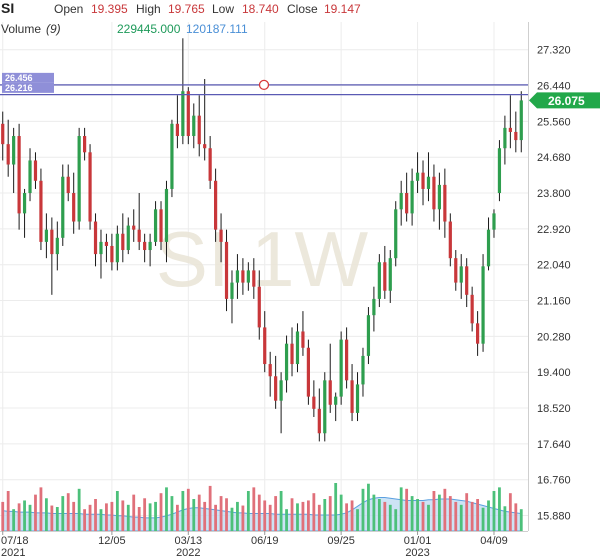  I want to click on price-tick-label: 17.640, so click(554, 445).